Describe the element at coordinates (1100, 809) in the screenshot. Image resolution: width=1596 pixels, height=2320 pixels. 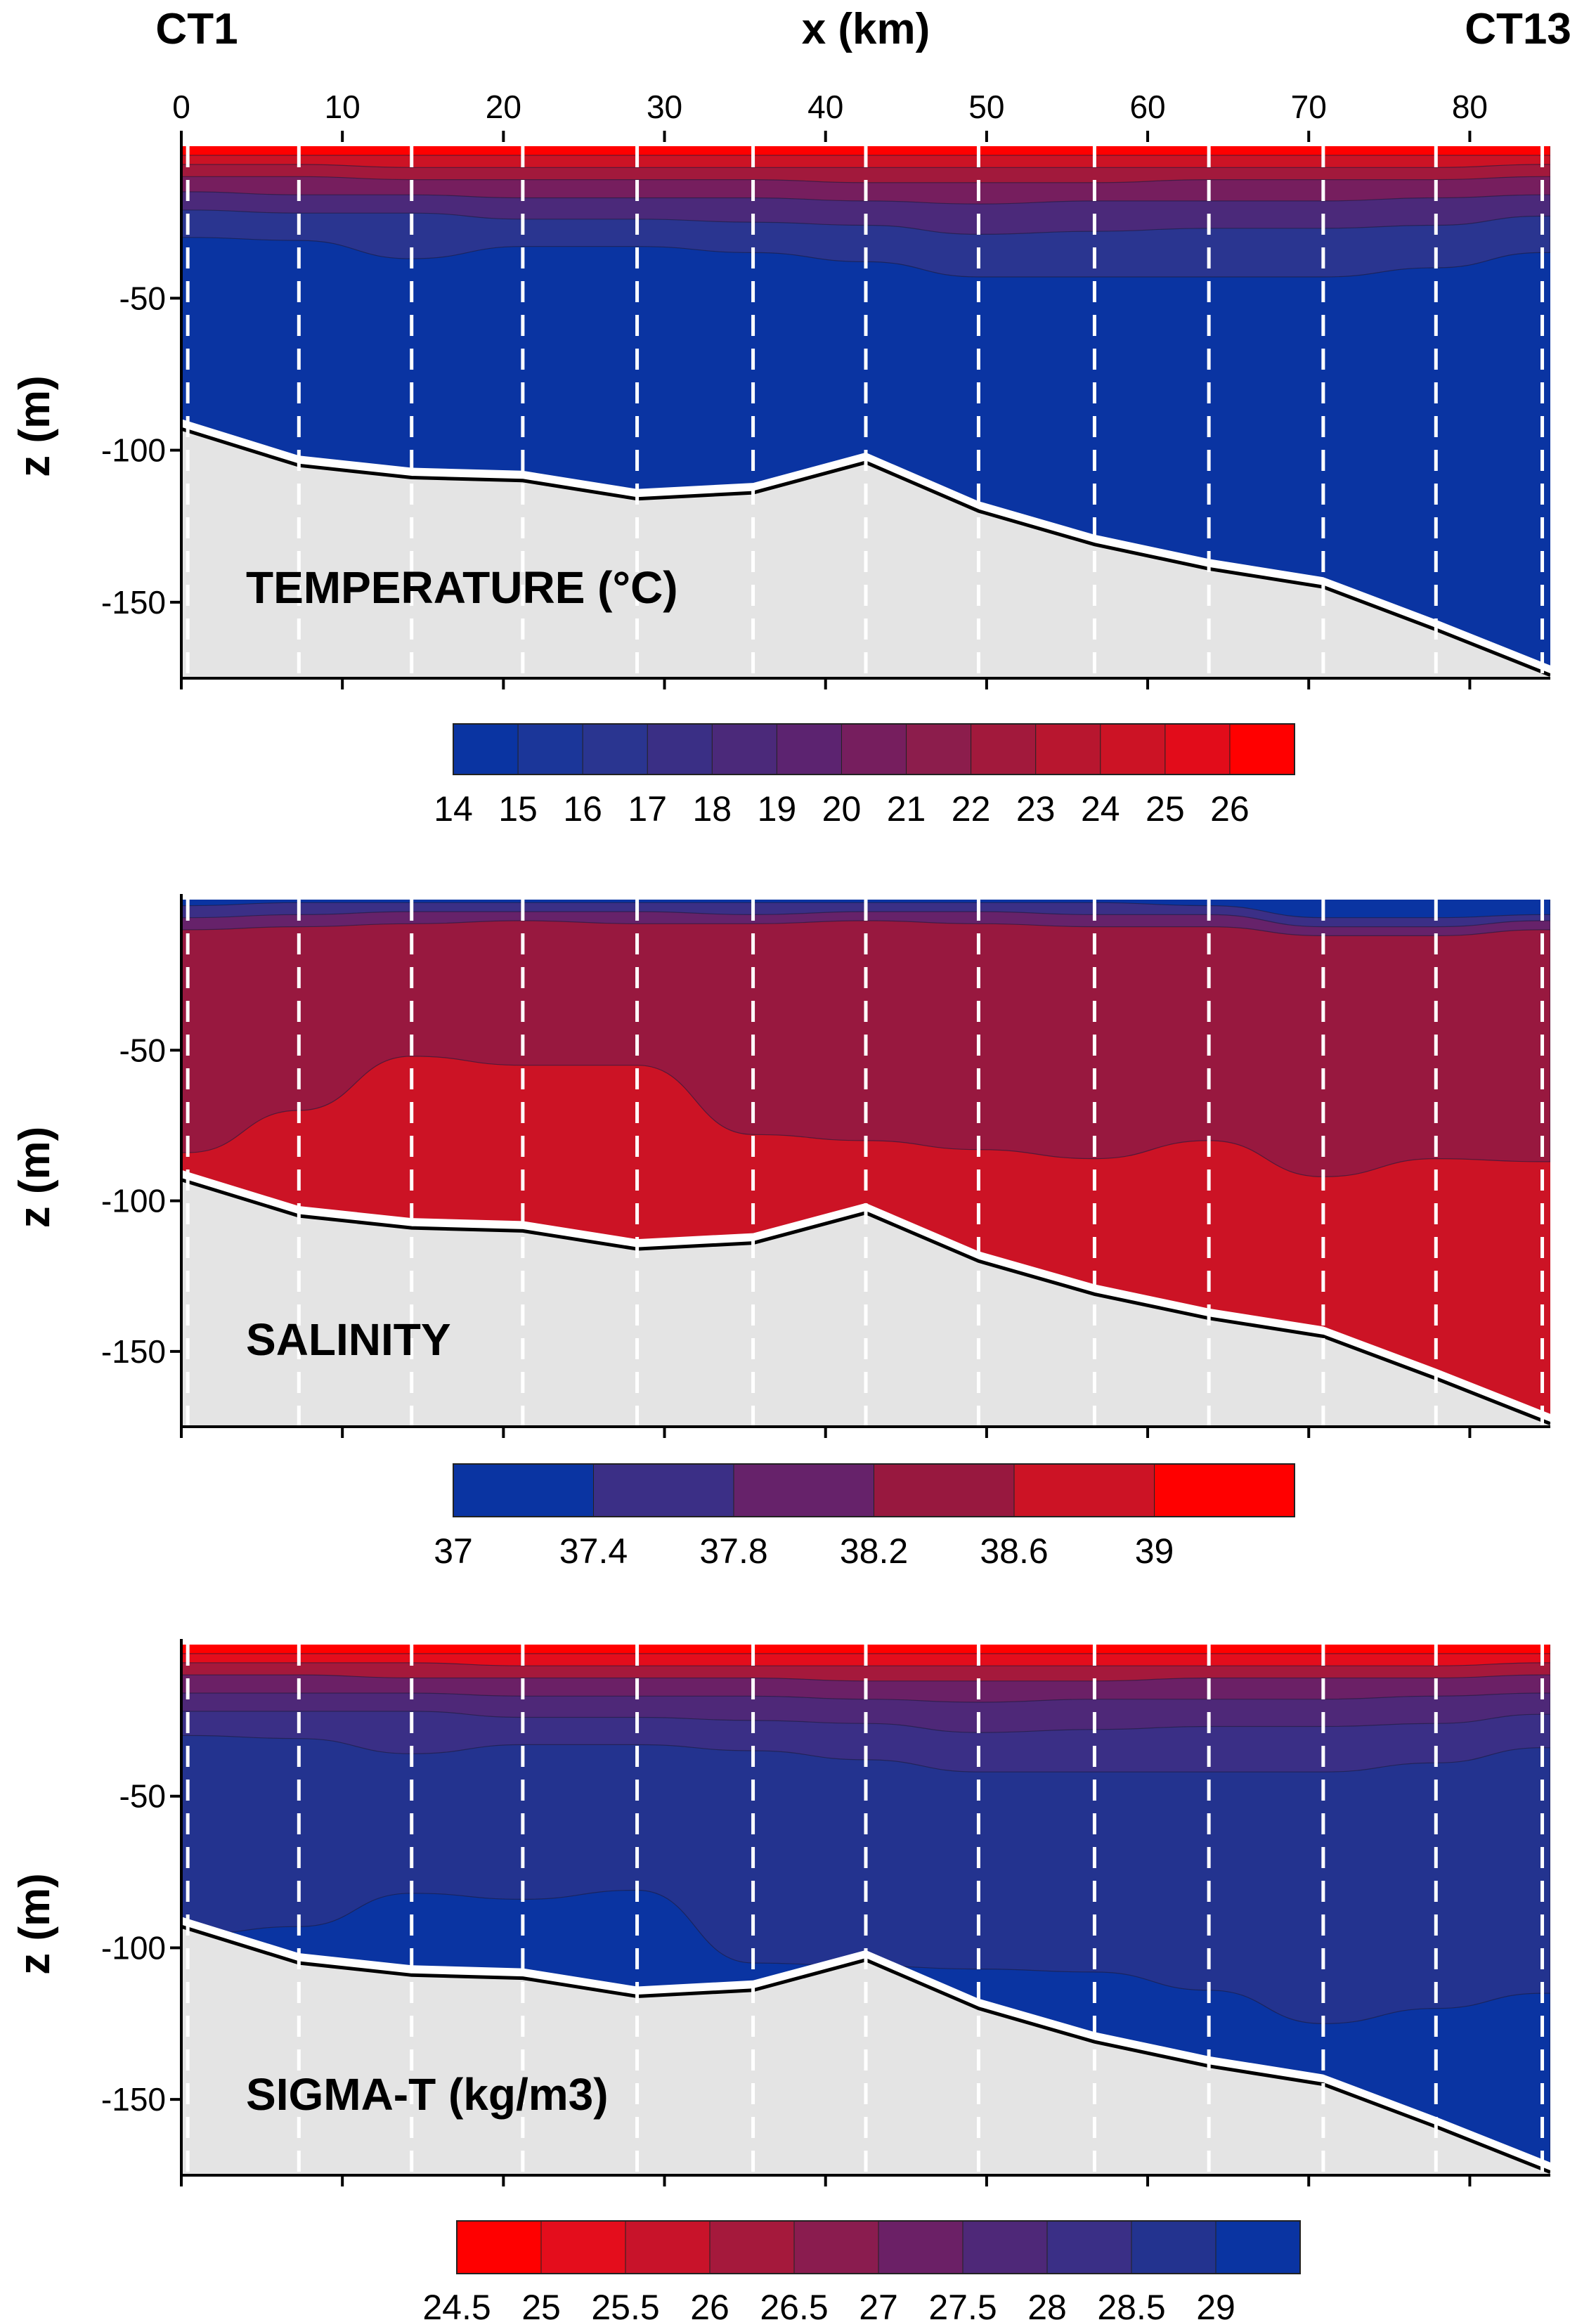
I see `colorbar-label: 24` at that location.